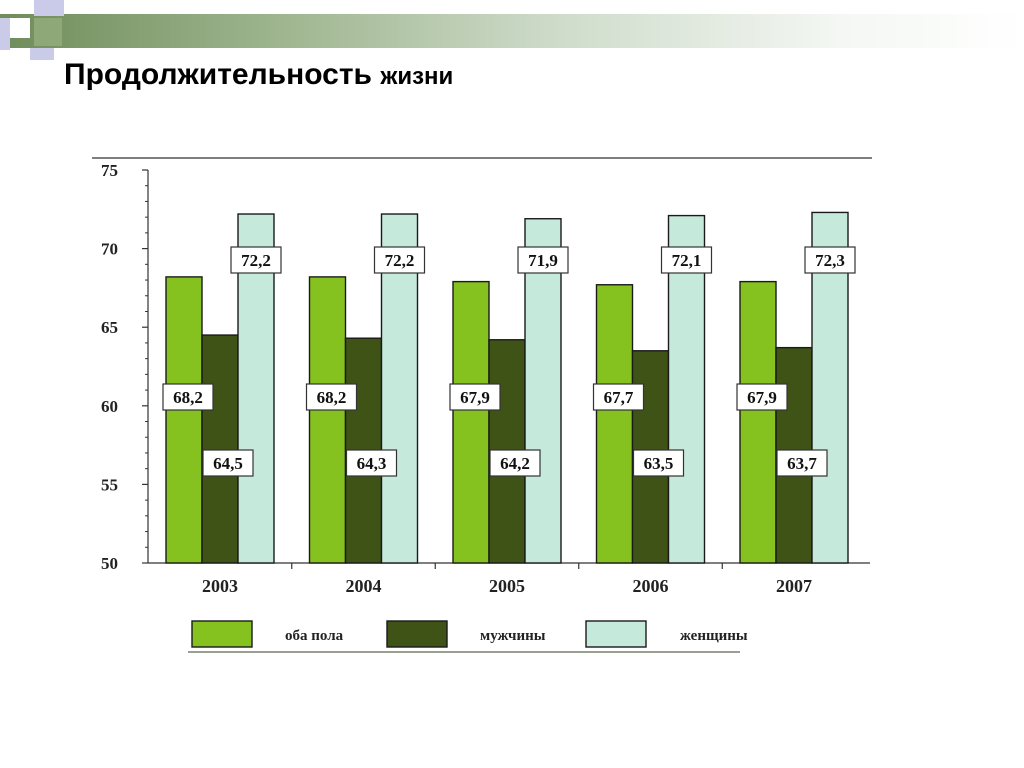 This screenshot has width=1024, height=768. I want to click on value-label: 71,9, so click(543, 260).